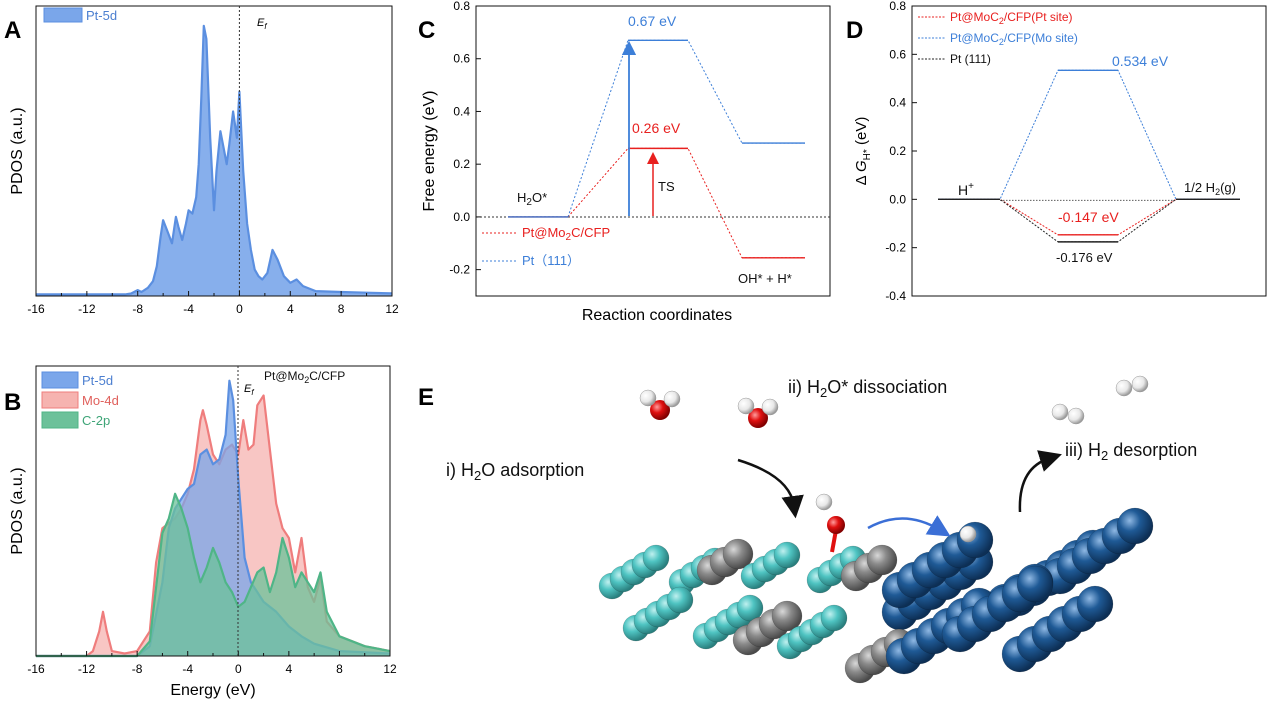  Describe the element at coordinates (390, 669) in the screenshot. I see `panel-b-xtick-label: 12` at that location.